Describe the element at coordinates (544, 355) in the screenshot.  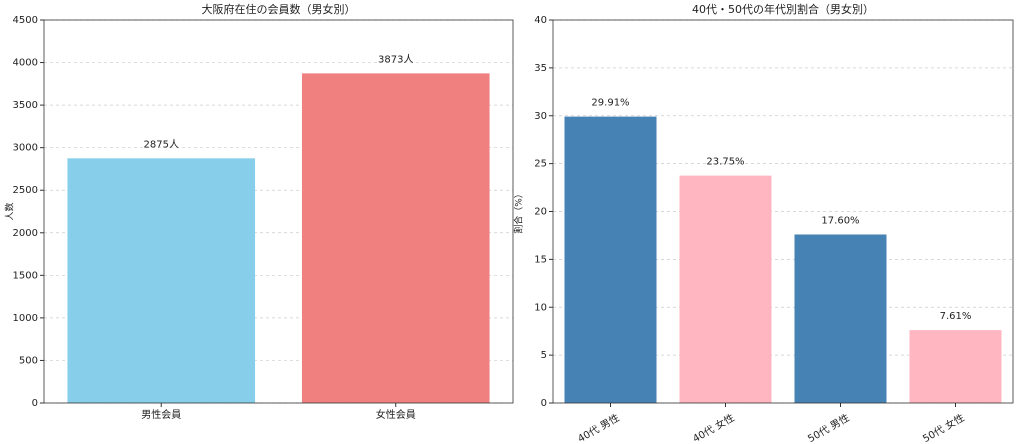
I see `y-tick-label: 5` at that location.